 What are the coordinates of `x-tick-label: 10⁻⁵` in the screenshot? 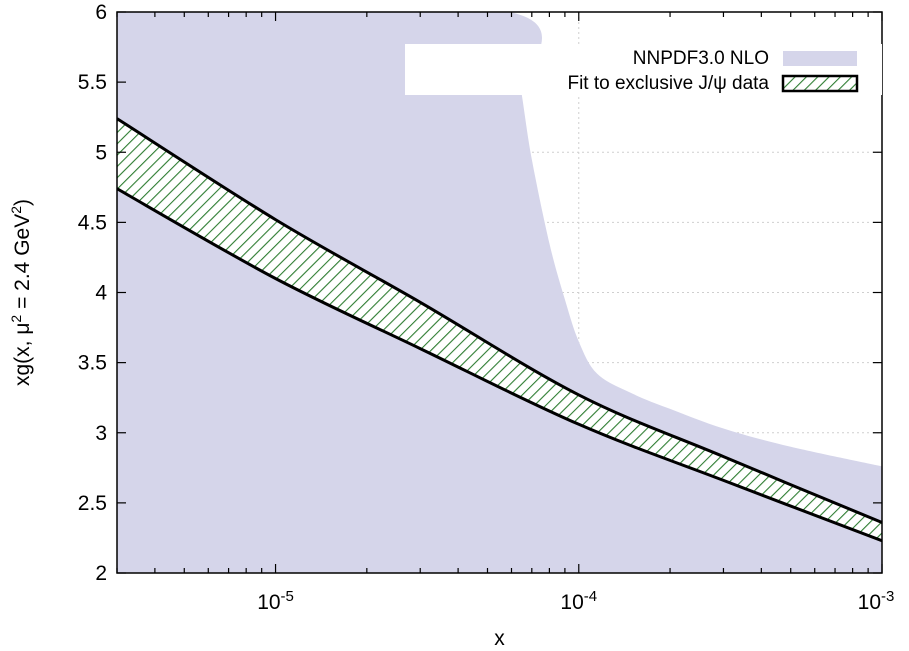 It's located at (275, 601).